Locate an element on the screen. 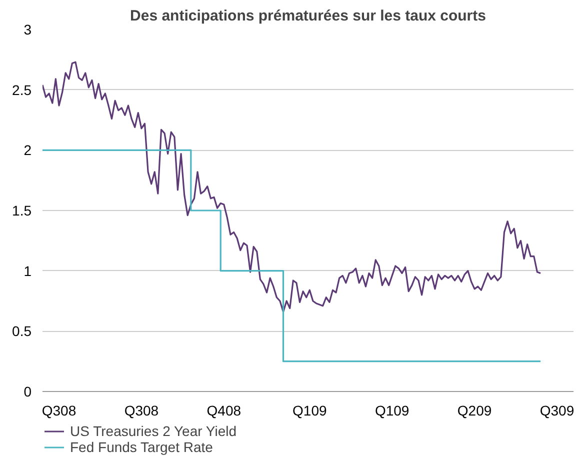 Image resolution: width=581 pixels, height=461 pixels. y-tick-label: 0.5 is located at coordinates (22, 331).